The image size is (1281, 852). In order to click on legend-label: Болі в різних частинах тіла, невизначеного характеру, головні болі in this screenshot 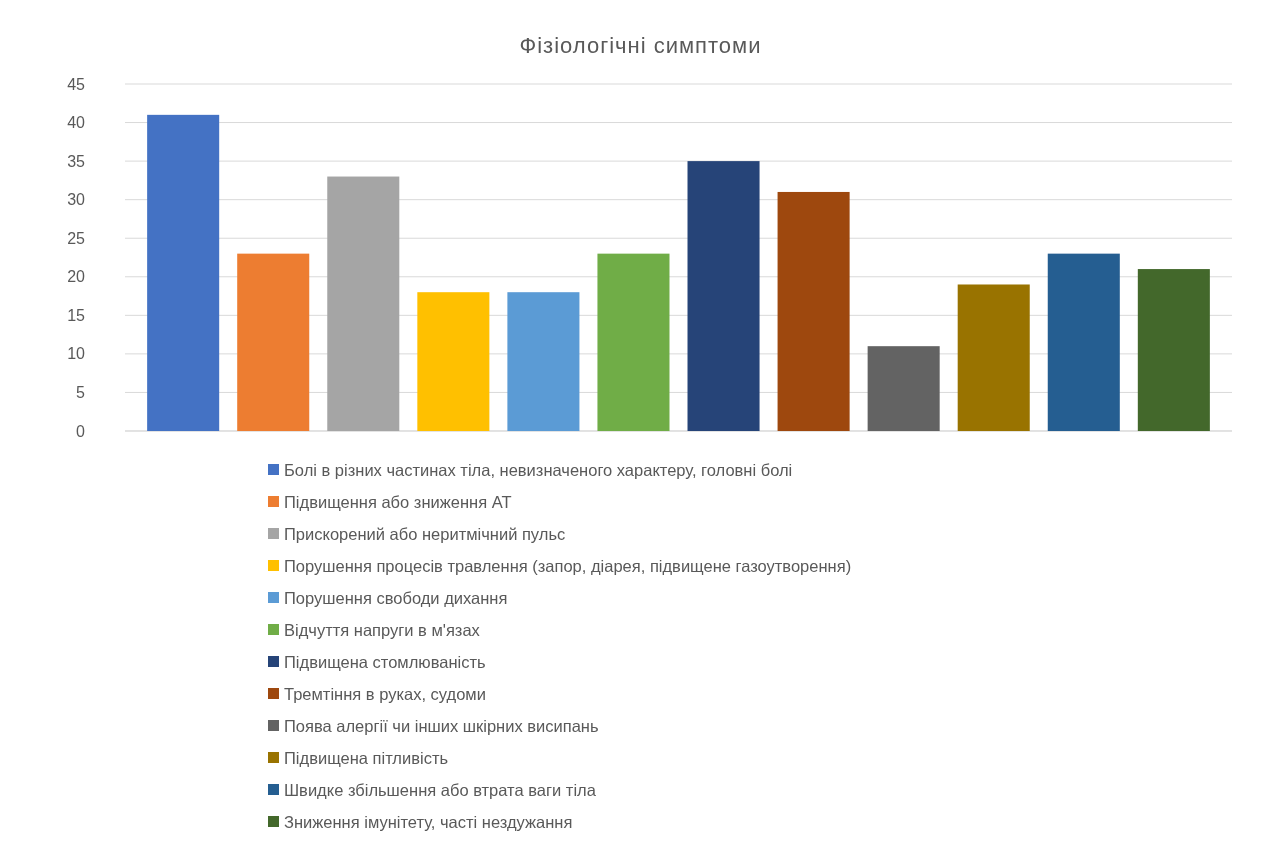, I will do `click(538, 469)`.